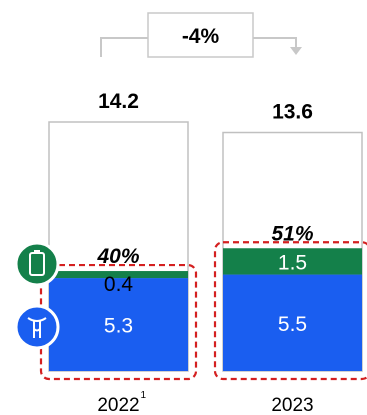 Image resolution: width=367 pixels, height=415 pixels. I want to click on segment-label: 5.3, so click(118, 326).